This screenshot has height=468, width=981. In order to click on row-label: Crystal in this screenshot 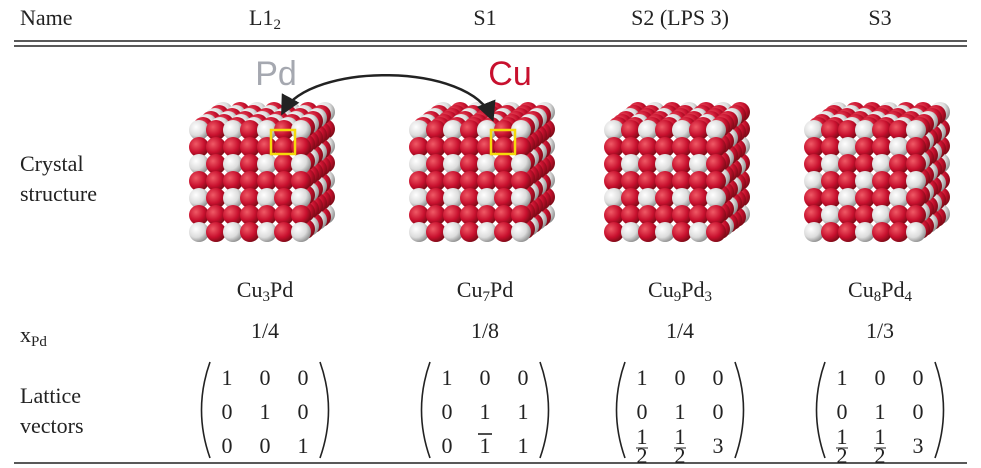, I will do `click(52, 163)`.